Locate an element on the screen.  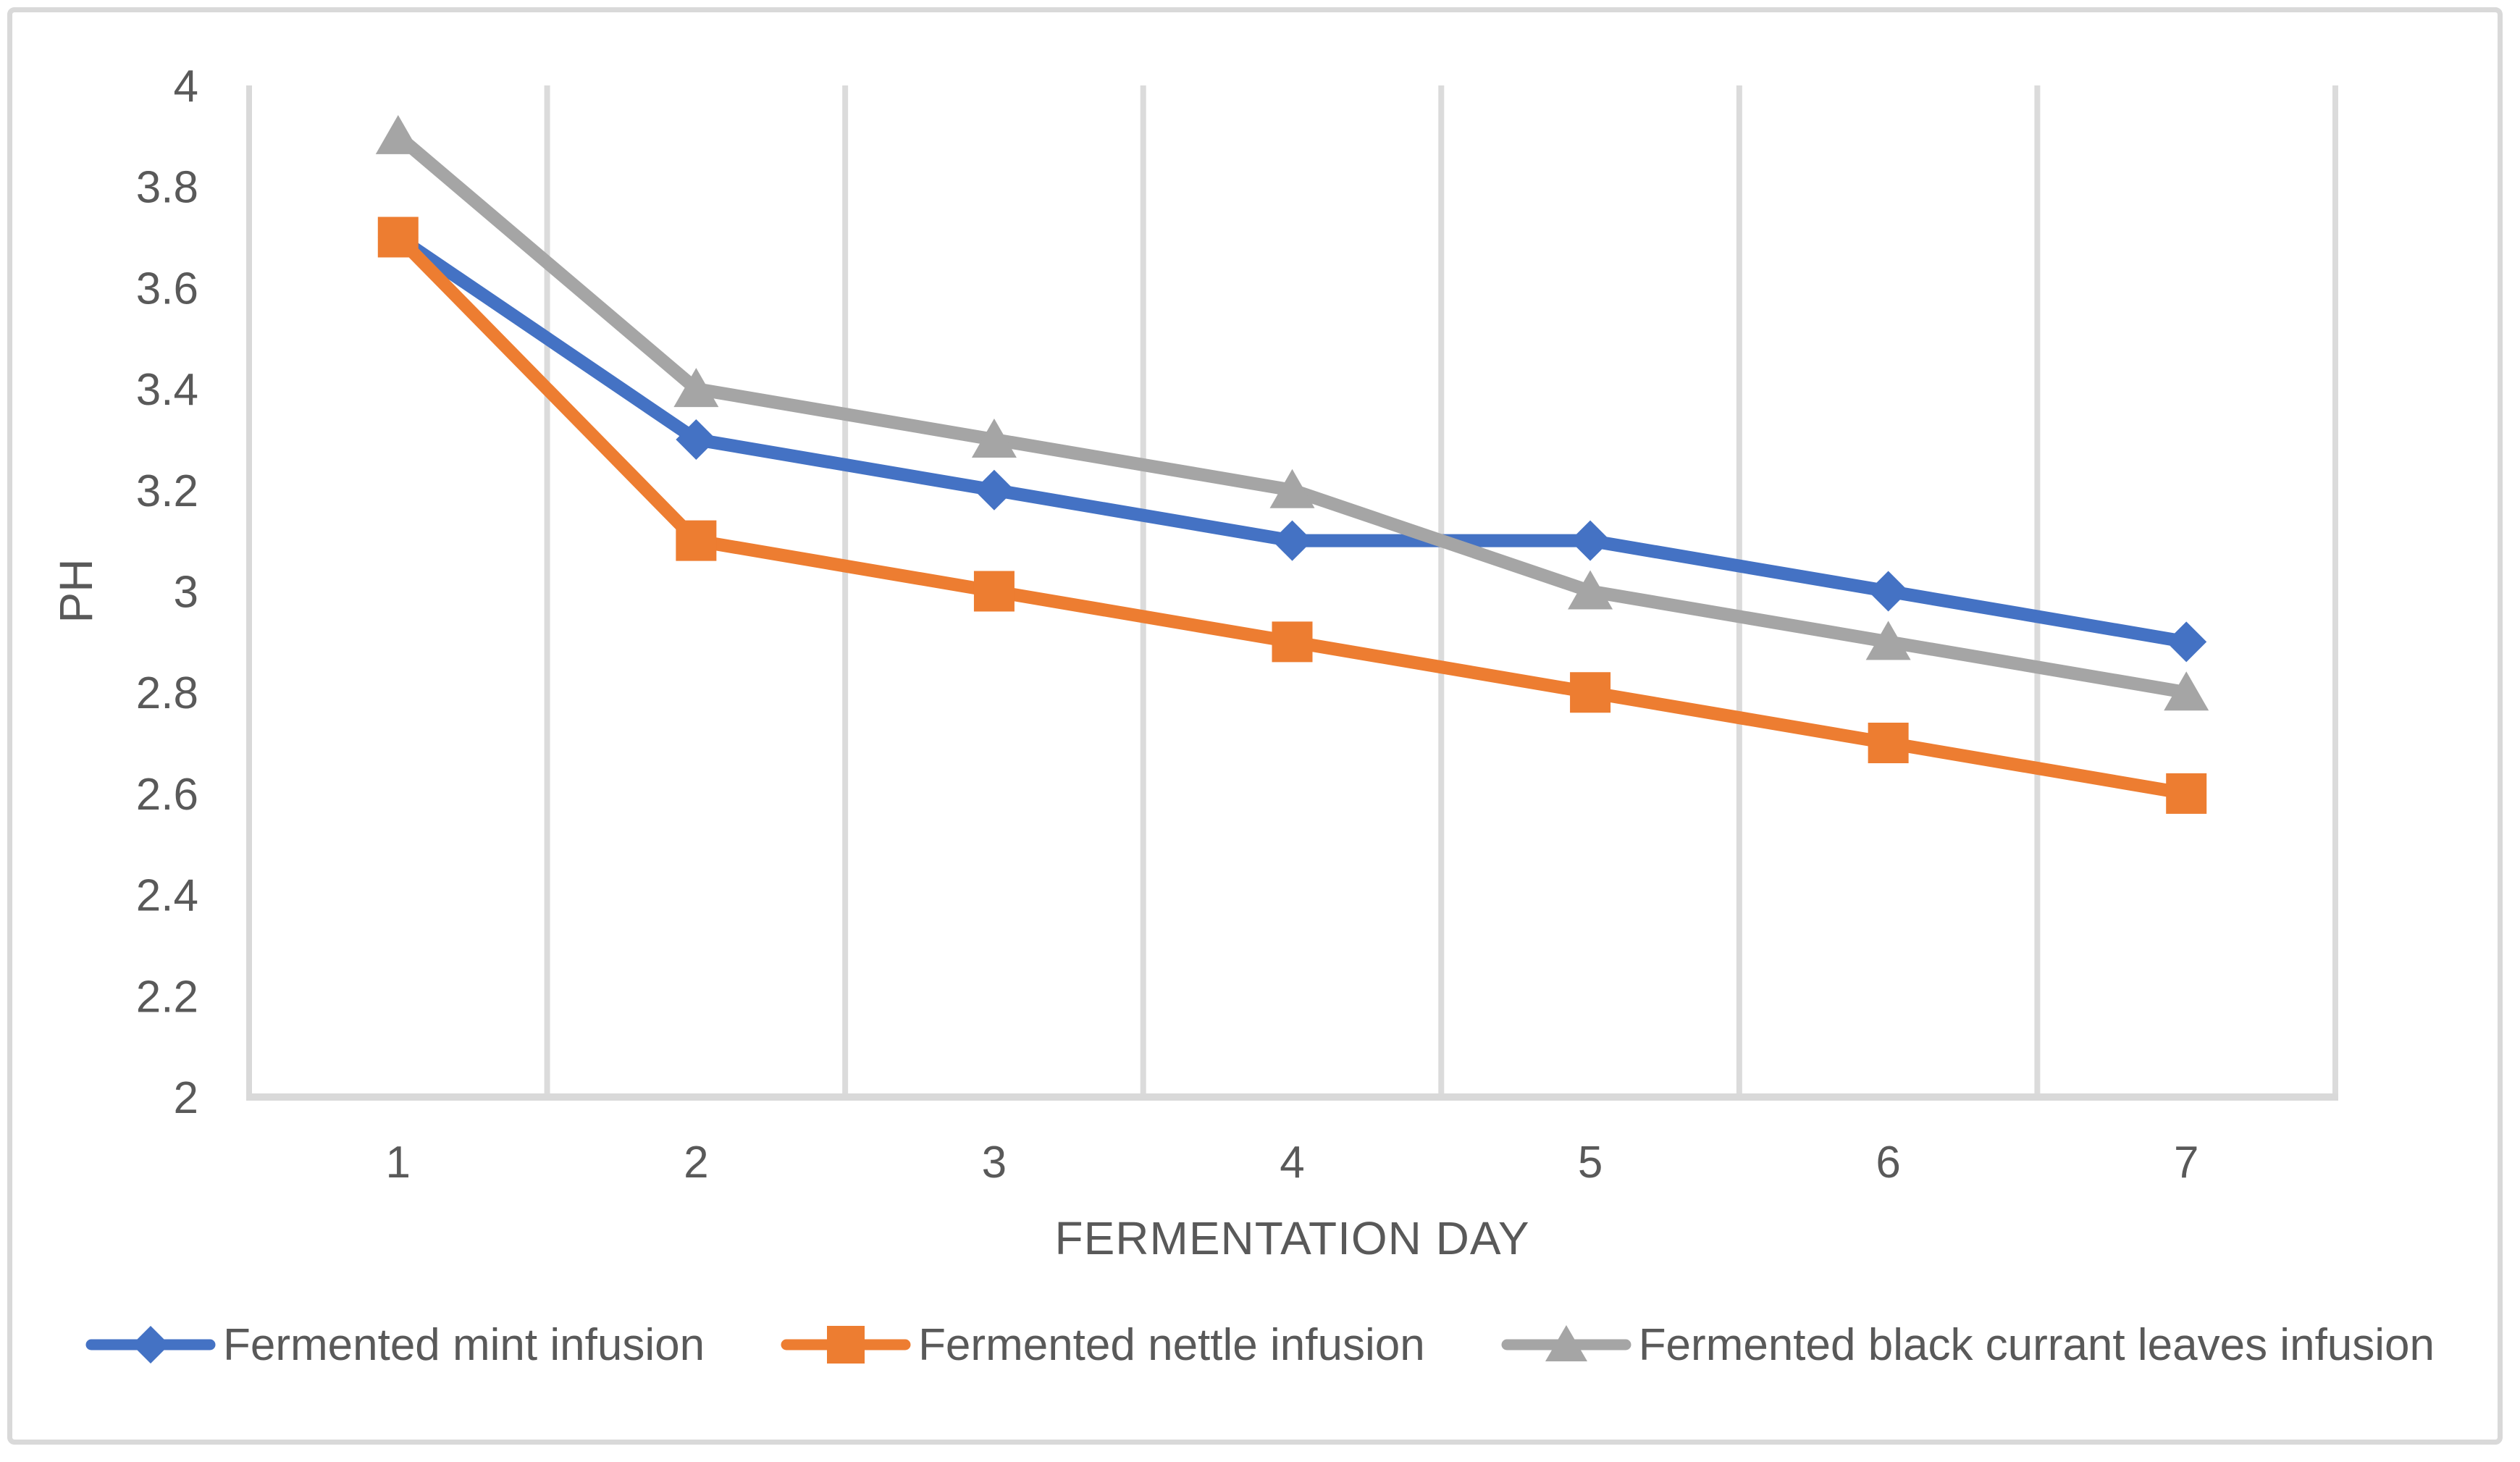
x-tick-label: 1 is located at coordinates (399, 1163).